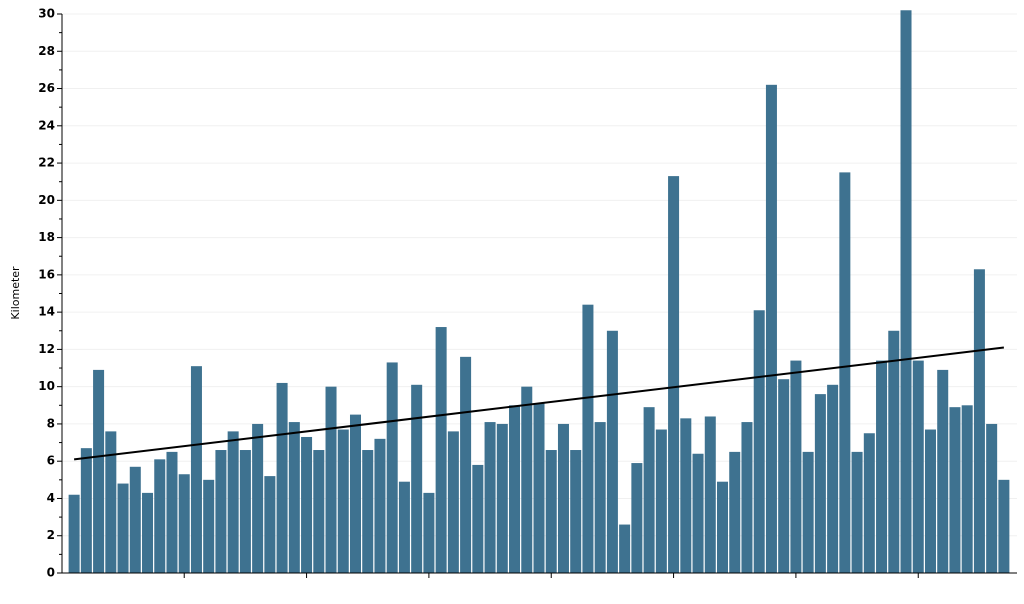 Image resolution: width=1024 pixels, height=604 pixels. Describe the element at coordinates (46, 312) in the screenshot. I see `y-tick-label: 14` at that location.